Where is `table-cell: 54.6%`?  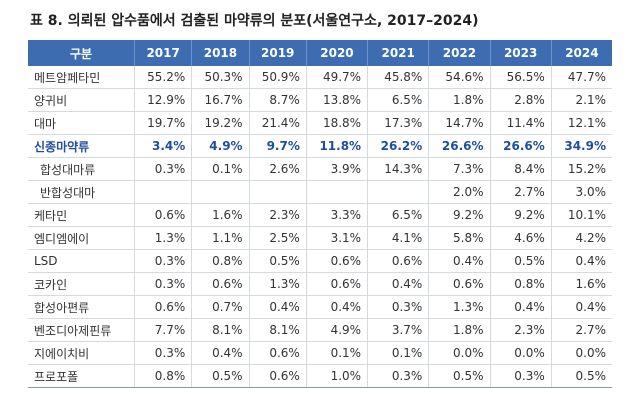
table-cell: 54.6% is located at coordinates (459, 77).